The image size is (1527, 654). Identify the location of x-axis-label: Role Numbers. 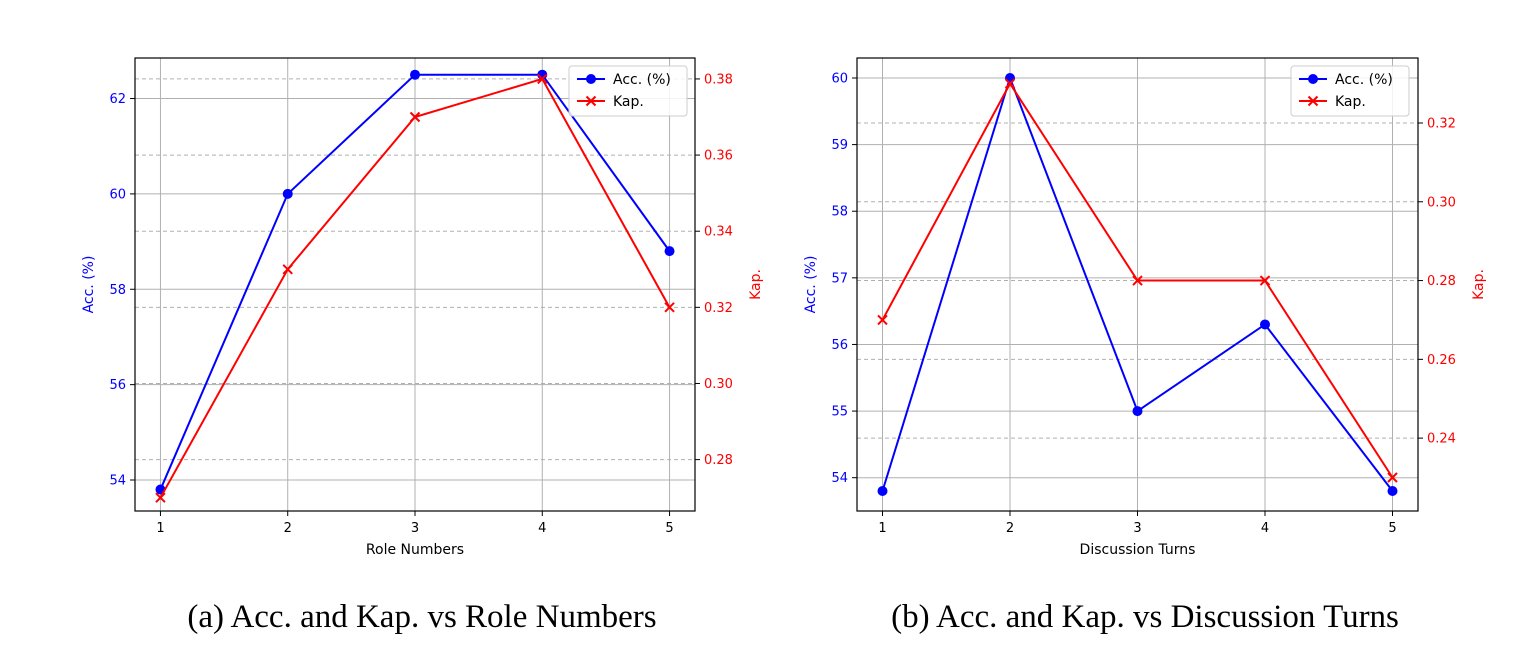
(415, 550).